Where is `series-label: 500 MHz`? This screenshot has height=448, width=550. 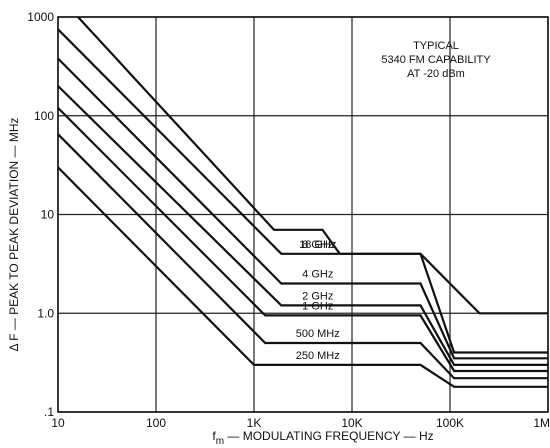
series-label: 500 MHz is located at coordinates (318, 334).